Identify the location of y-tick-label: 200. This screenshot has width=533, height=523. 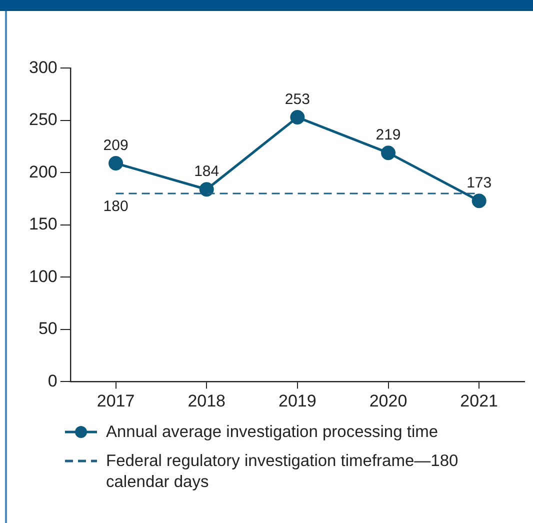
(43, 172).